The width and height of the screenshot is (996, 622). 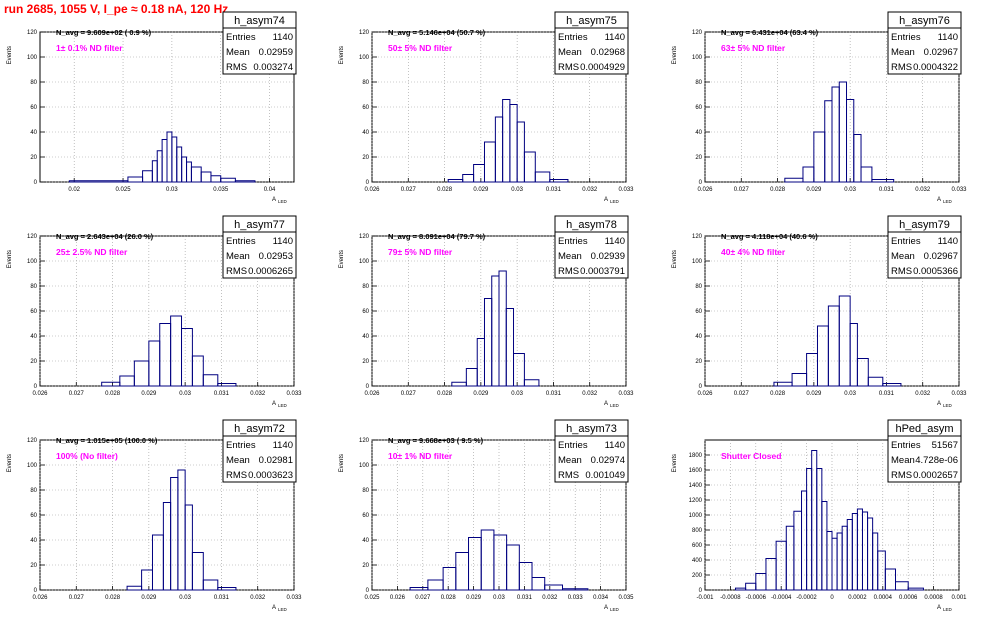 I want to click on filter-label: 25± 2.5% ND filter, so click(x=92, y=252).